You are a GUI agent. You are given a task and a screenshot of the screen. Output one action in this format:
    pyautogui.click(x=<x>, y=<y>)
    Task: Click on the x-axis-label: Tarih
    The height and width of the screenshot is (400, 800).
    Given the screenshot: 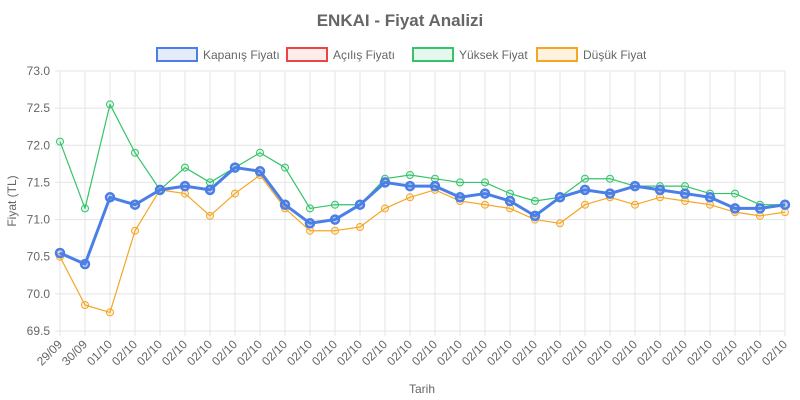 What is the action you would take?
    pyautogui.click(x=422, y=389)
    